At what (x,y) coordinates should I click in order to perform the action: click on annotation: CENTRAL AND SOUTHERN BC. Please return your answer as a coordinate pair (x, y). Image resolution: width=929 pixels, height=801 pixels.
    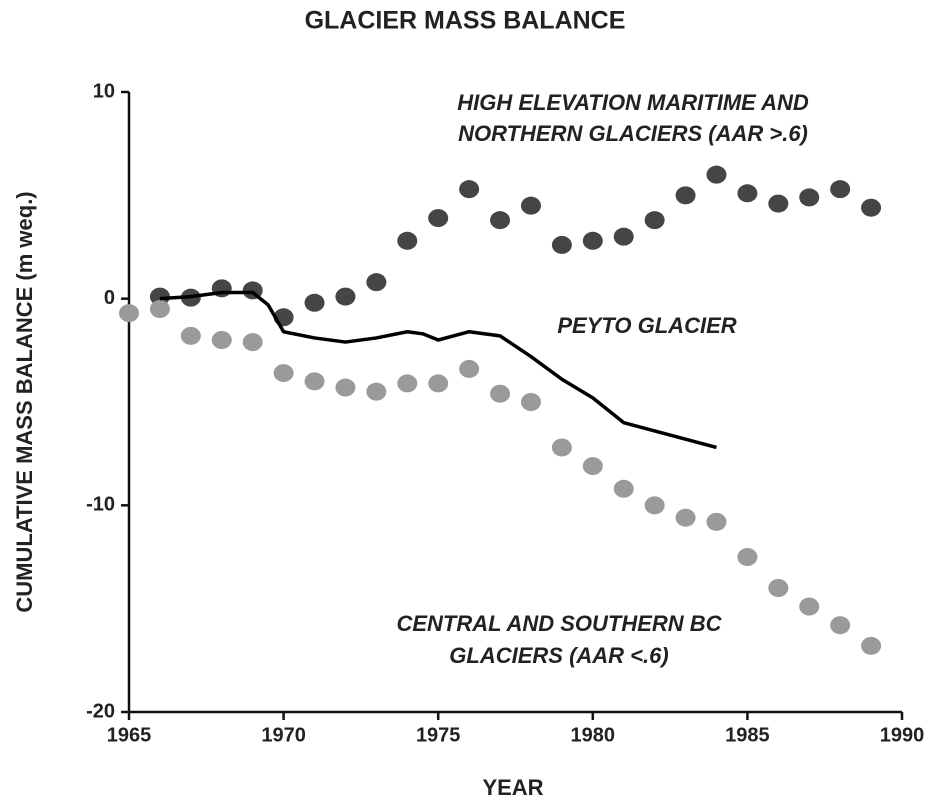
    Looking at the image, I should click on (559, 623).